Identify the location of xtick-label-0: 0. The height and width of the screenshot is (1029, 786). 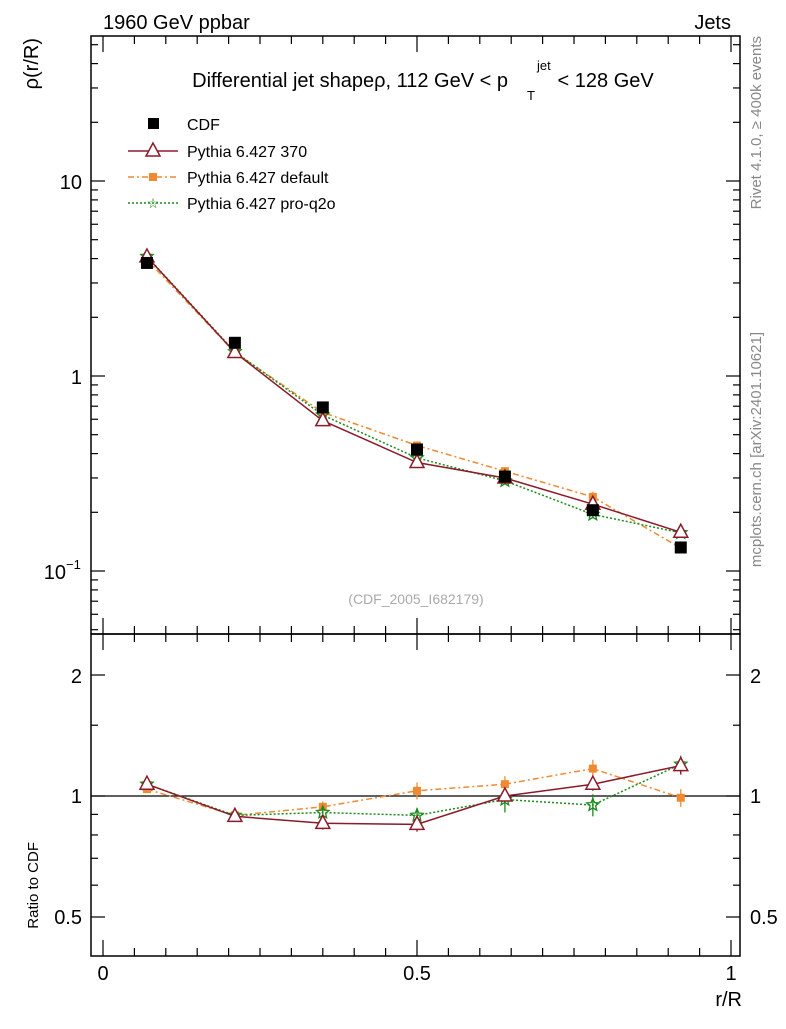
(102, 974).